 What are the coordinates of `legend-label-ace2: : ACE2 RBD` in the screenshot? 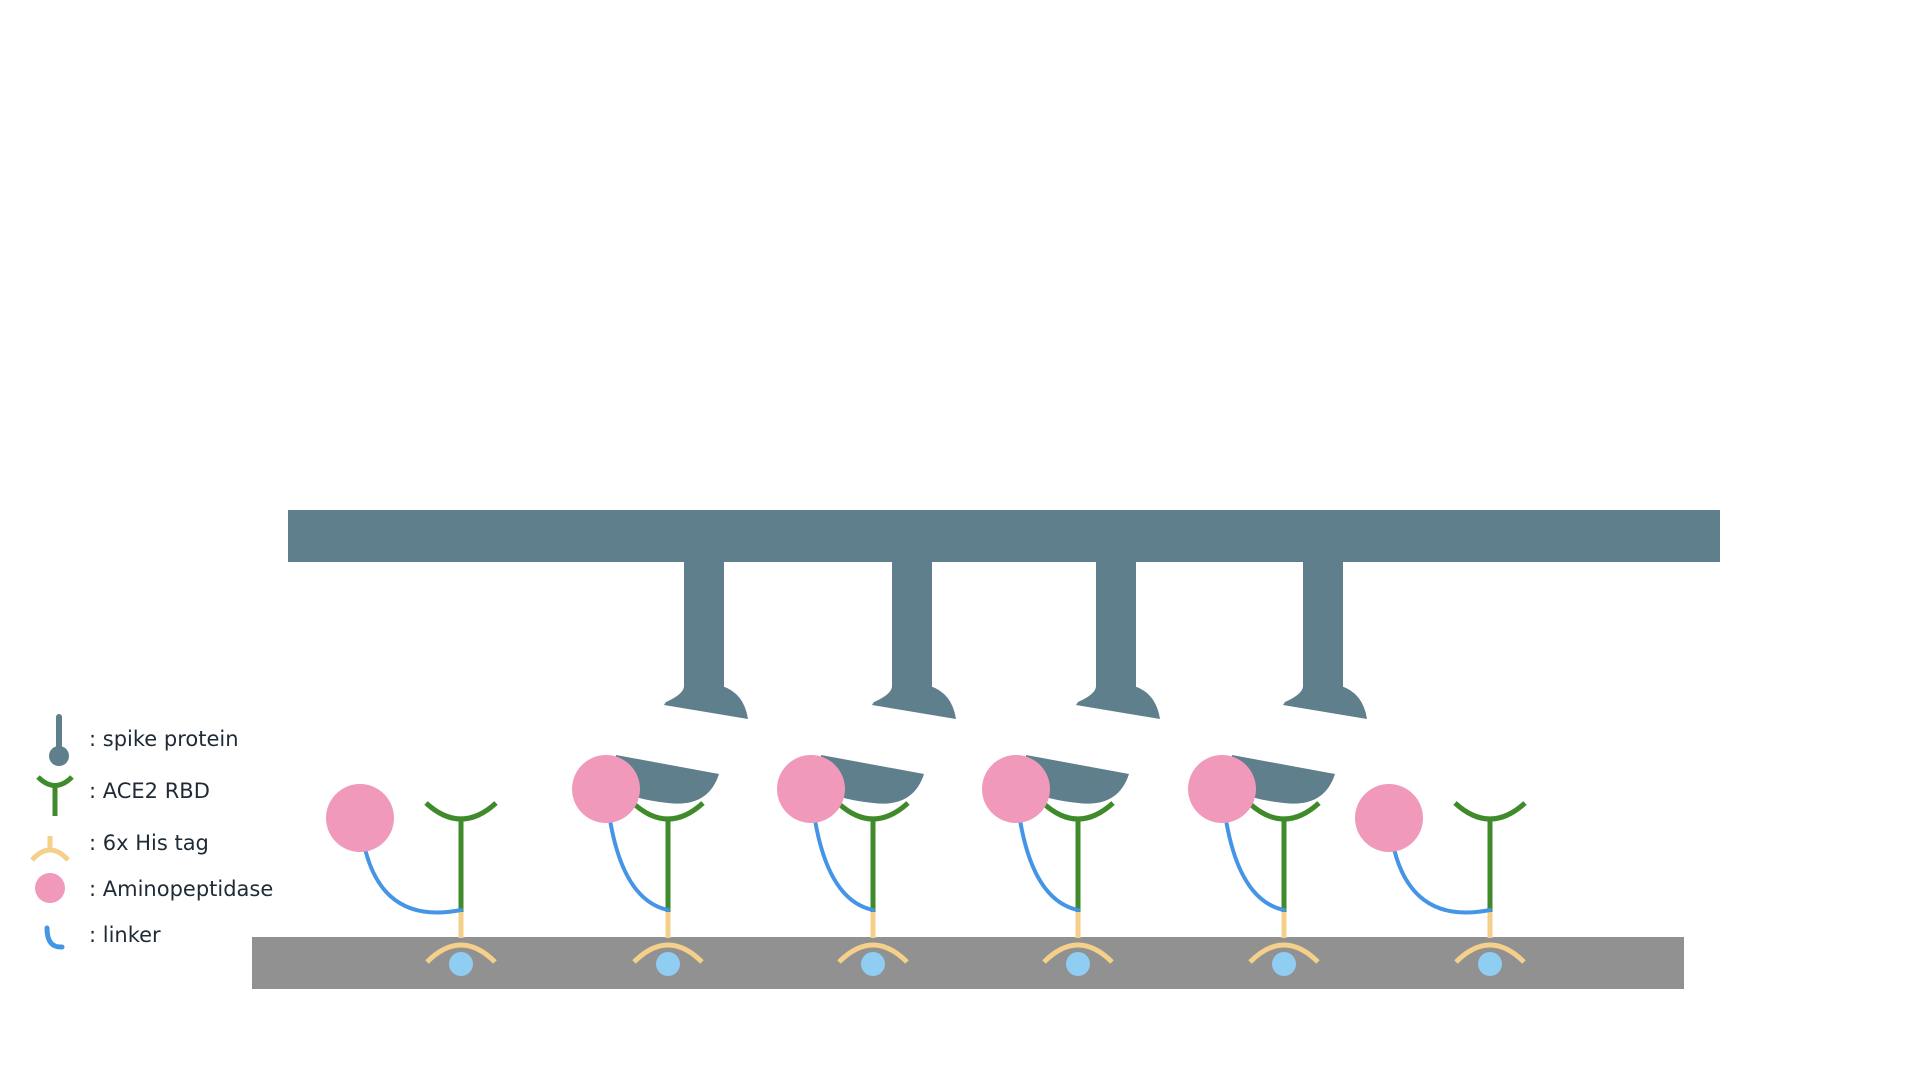 It's located at (149, 791).